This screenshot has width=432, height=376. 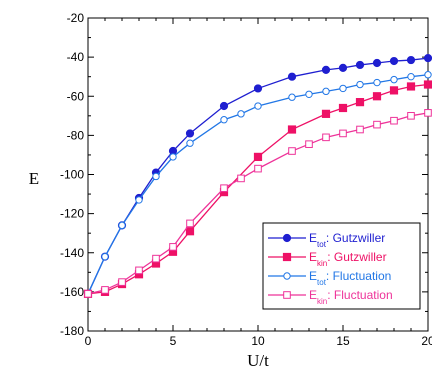 What do you see at coordinates (72, 253) in the screenshot?
I see `y-tick-label: -140` at bounding box center [72, 253].